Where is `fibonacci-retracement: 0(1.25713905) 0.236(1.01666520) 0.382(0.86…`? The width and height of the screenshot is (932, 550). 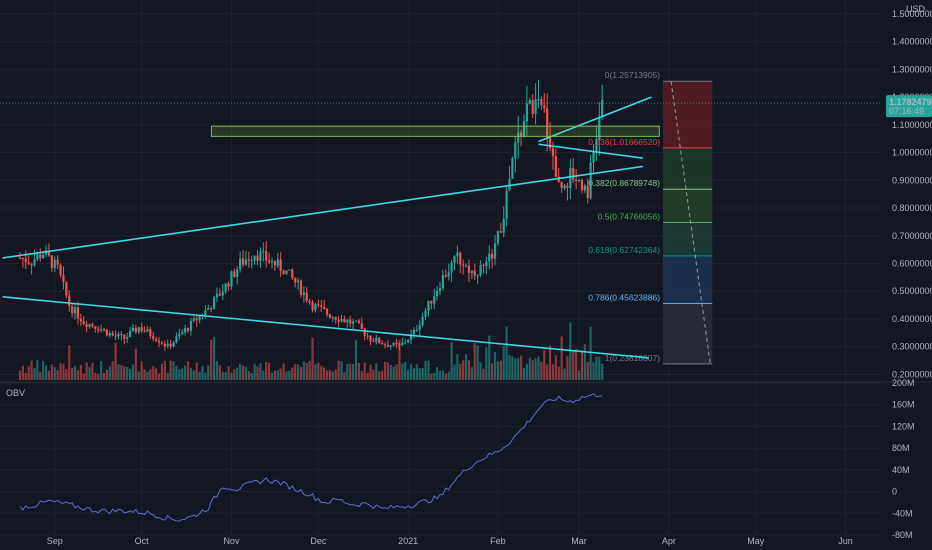
fibonacci-retracement: 0(1.25713905) 0.236(1.01666520) 0.382(0.86… is located at coordinates (650, 217).